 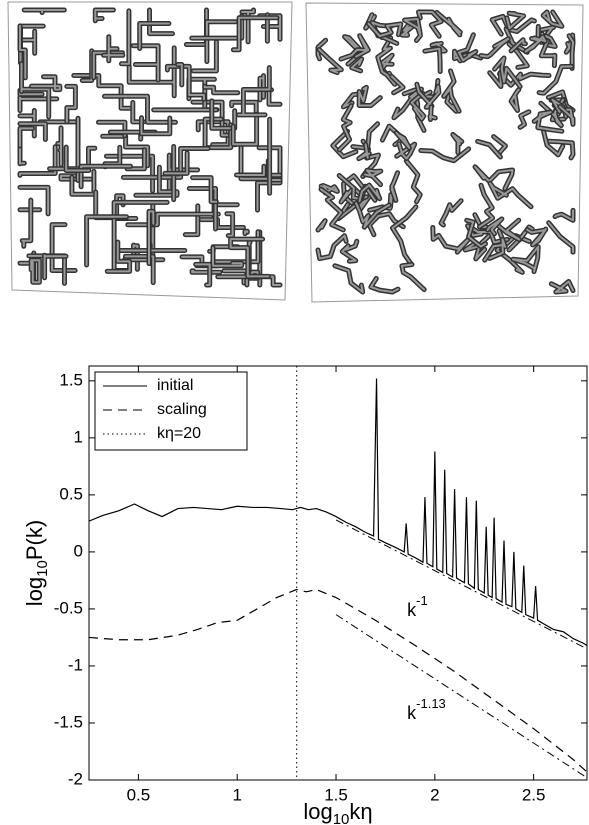 What do you see at coordinates (461, 584) in the screenshot?
I see `power-law-line` at bounding box center [461, 584].